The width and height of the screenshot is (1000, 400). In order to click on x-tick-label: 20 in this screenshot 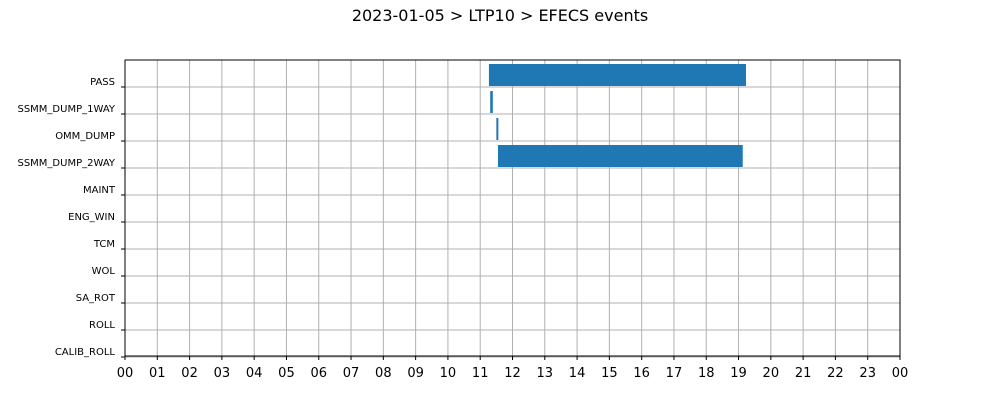, I will do `click(771, 373)`.